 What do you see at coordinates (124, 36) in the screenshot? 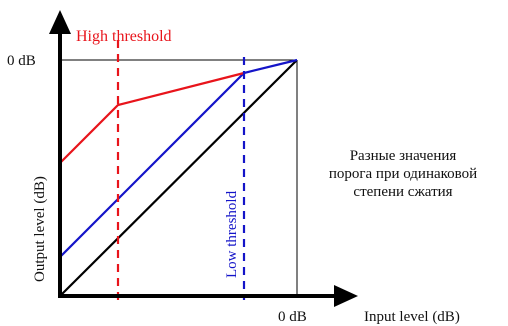
I see `high-threshold-label: High threshold` at bounding box center [124, 36].